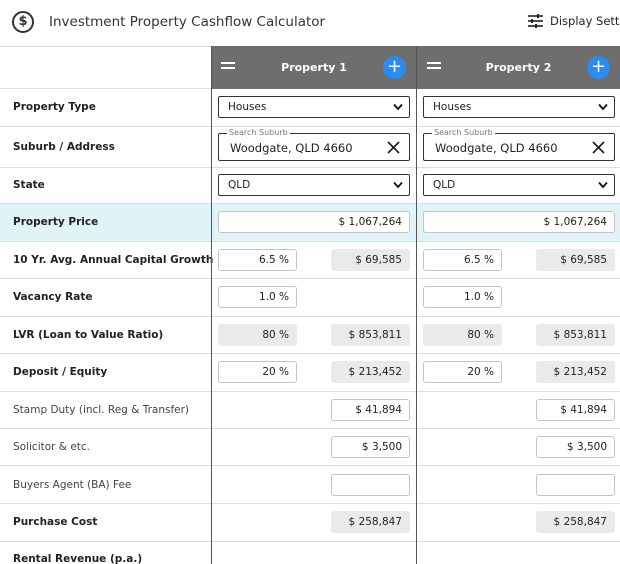 The height and width of the screenshot is (564, 620). I want to click on row-label: Vacancy Rate, so click(53, 297).